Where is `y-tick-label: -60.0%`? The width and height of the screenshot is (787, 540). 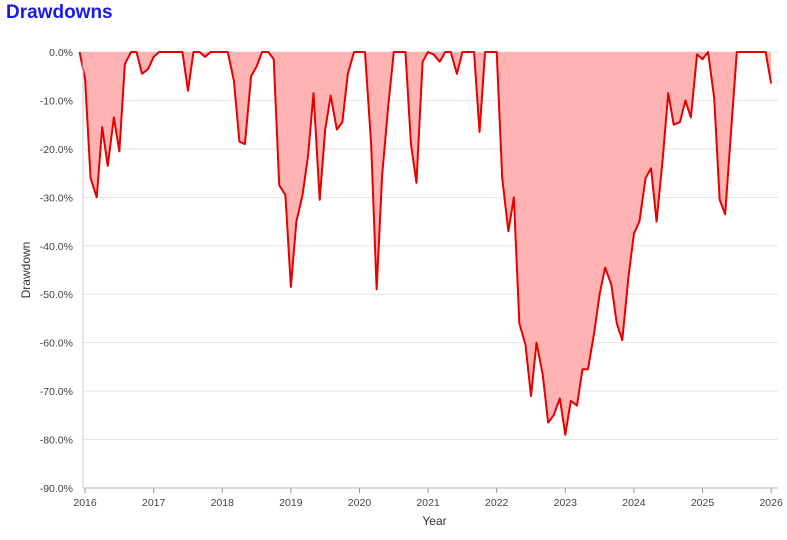
y-tick-label: -60.0% is located at coordinates (56, 344).